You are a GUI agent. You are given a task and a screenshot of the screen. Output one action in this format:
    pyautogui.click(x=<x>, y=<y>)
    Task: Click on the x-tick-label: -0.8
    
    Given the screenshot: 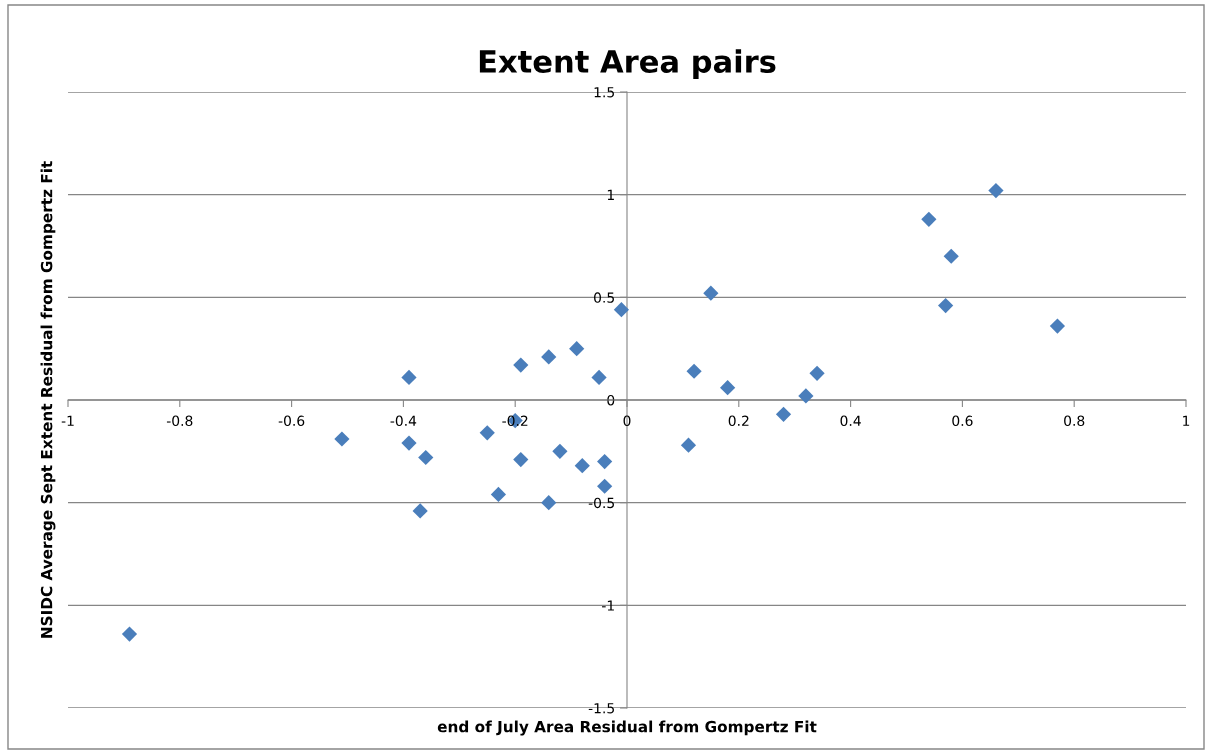 What is the action you would take?
    pyautogui.click(x=179, y=421)
    